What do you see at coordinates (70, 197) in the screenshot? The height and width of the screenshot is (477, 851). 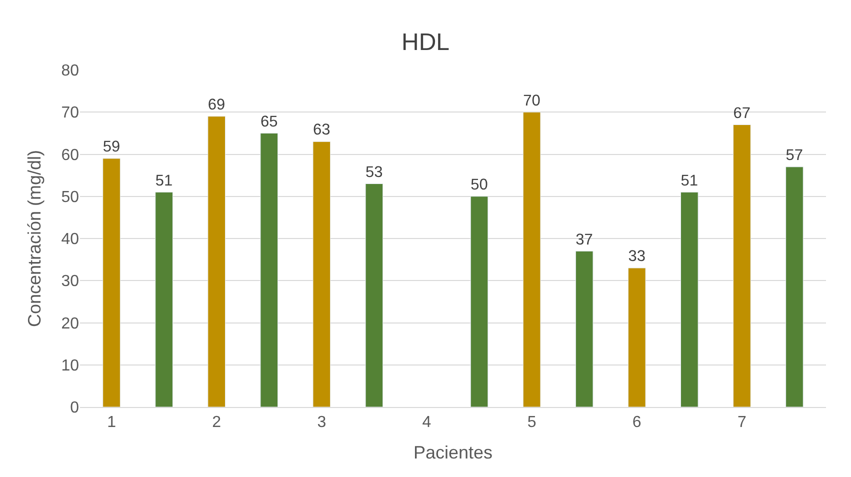 I see `y-tick-label: 50` at bounding box center [70, 197].